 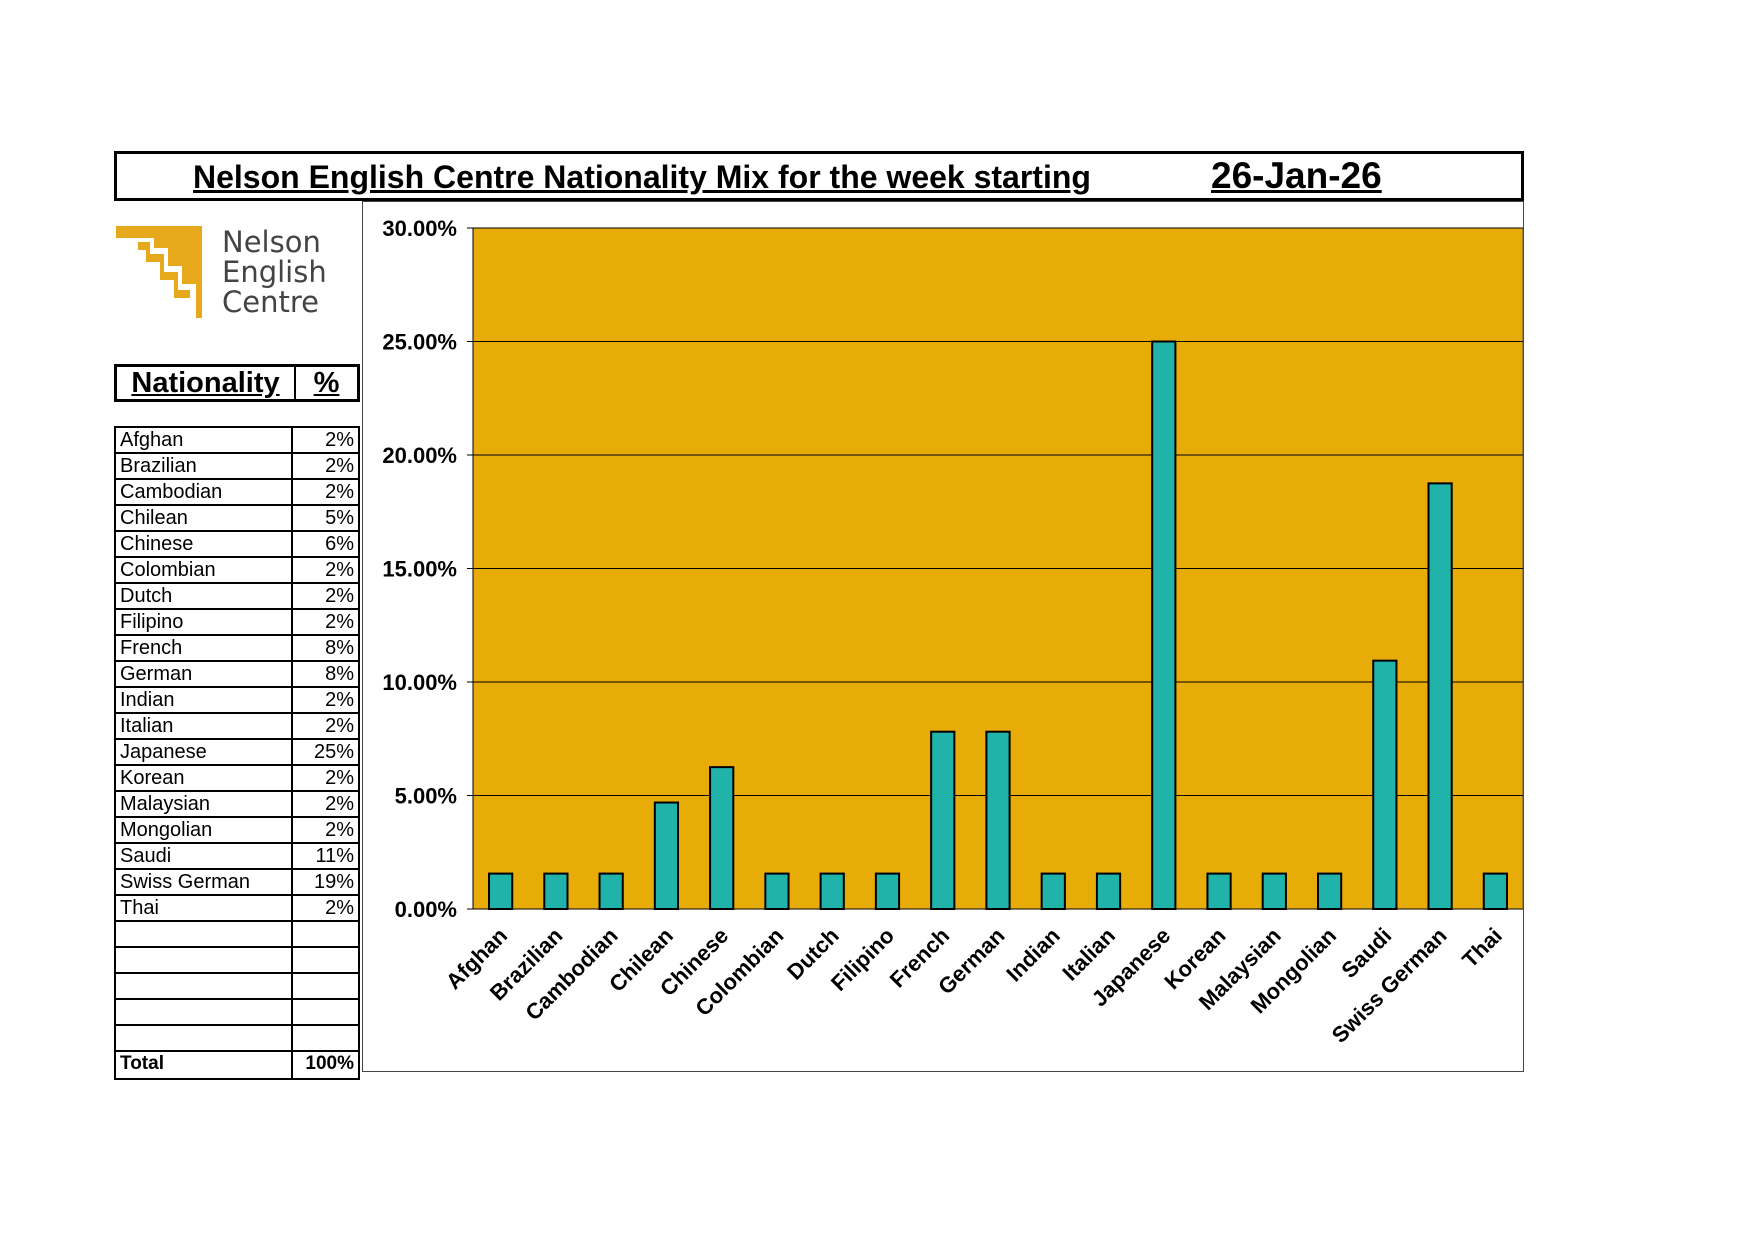 I want to click on nationality-column-header: Nationality, so click(x=206, y=383).